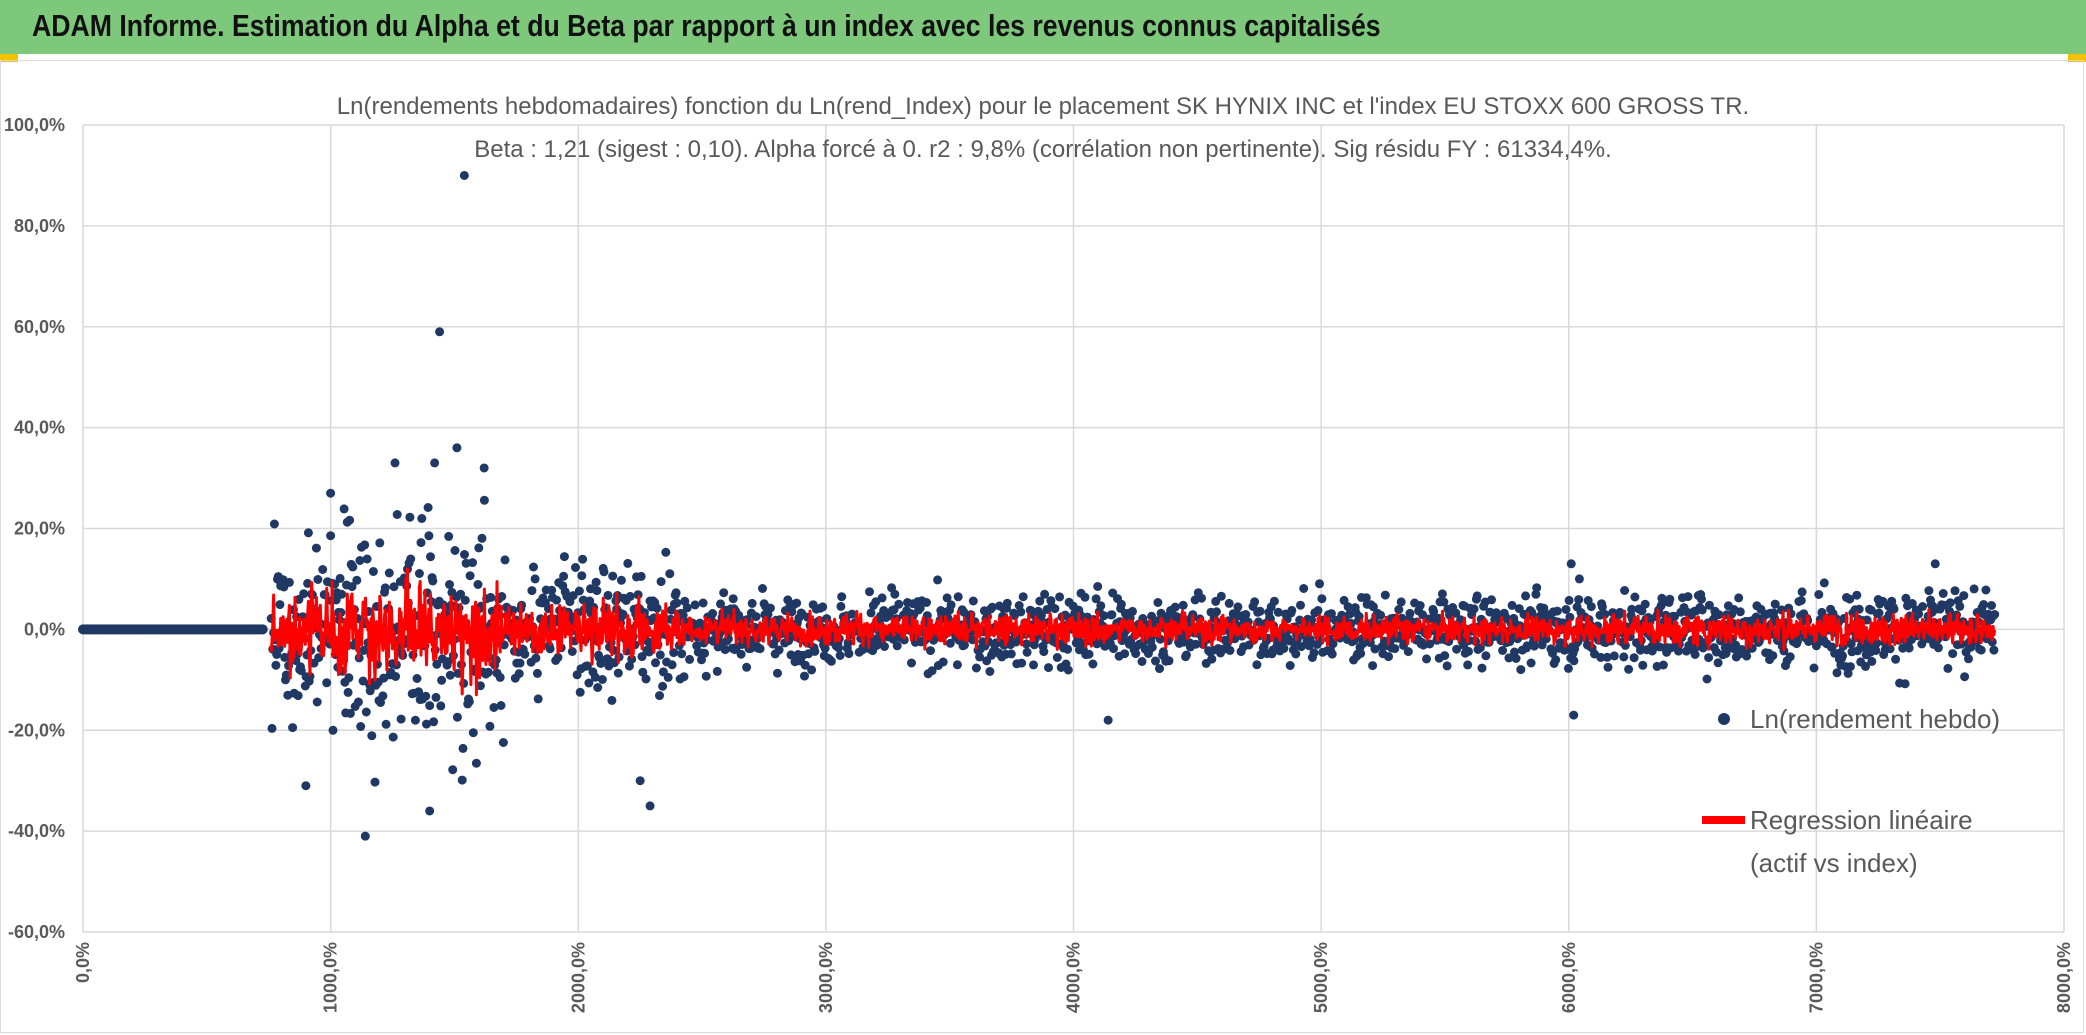  Describe the element at coordinates (36, 831) in the screenshot. I see `y-tick-label: -40,0%` at that location.